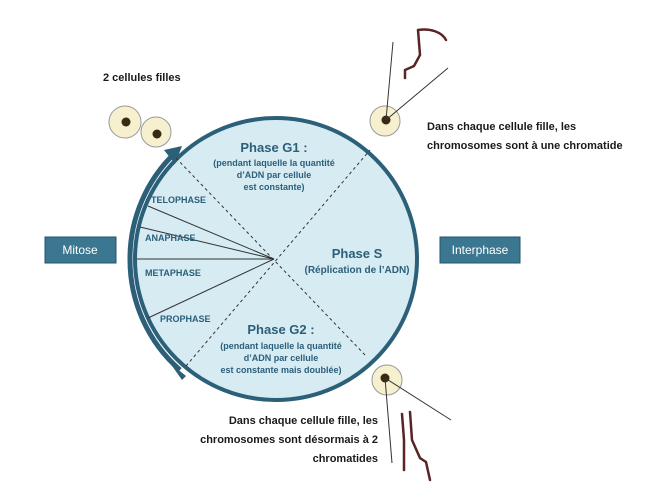 The width and height of the screenshot is (649, 504). Describe the element at coordinates (289, 440) in the screenshot. I see `note-bottom-line-2: chromosomes sont désormais à 2` at that location.